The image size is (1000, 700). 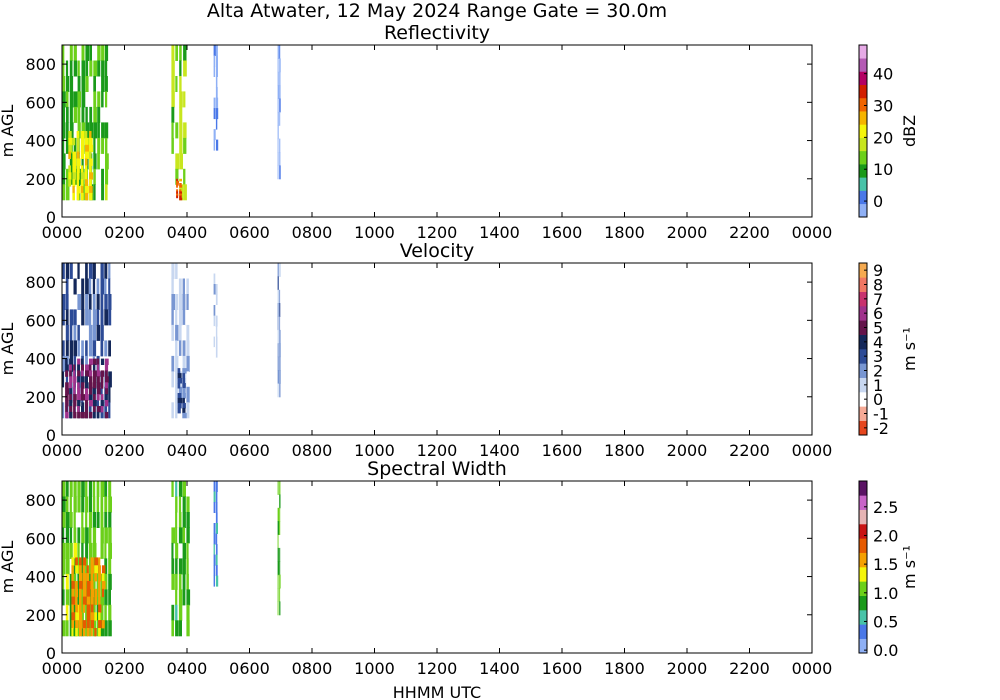 What do you see at coordinates (8, 131) in the screenshot?
I see `y-axis-label: m AGL` at bounding box center [8, 131].